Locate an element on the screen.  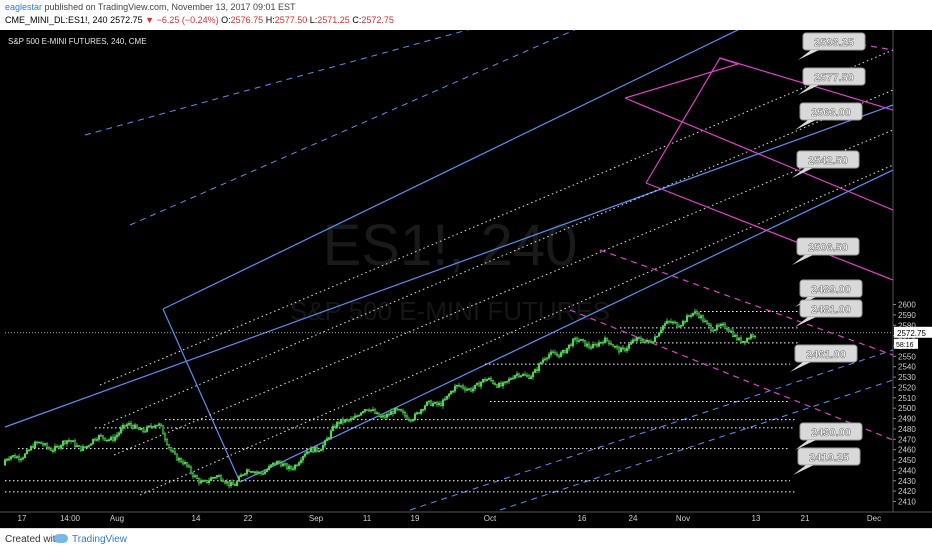
channel-handle is located at coordinates (201, 395).